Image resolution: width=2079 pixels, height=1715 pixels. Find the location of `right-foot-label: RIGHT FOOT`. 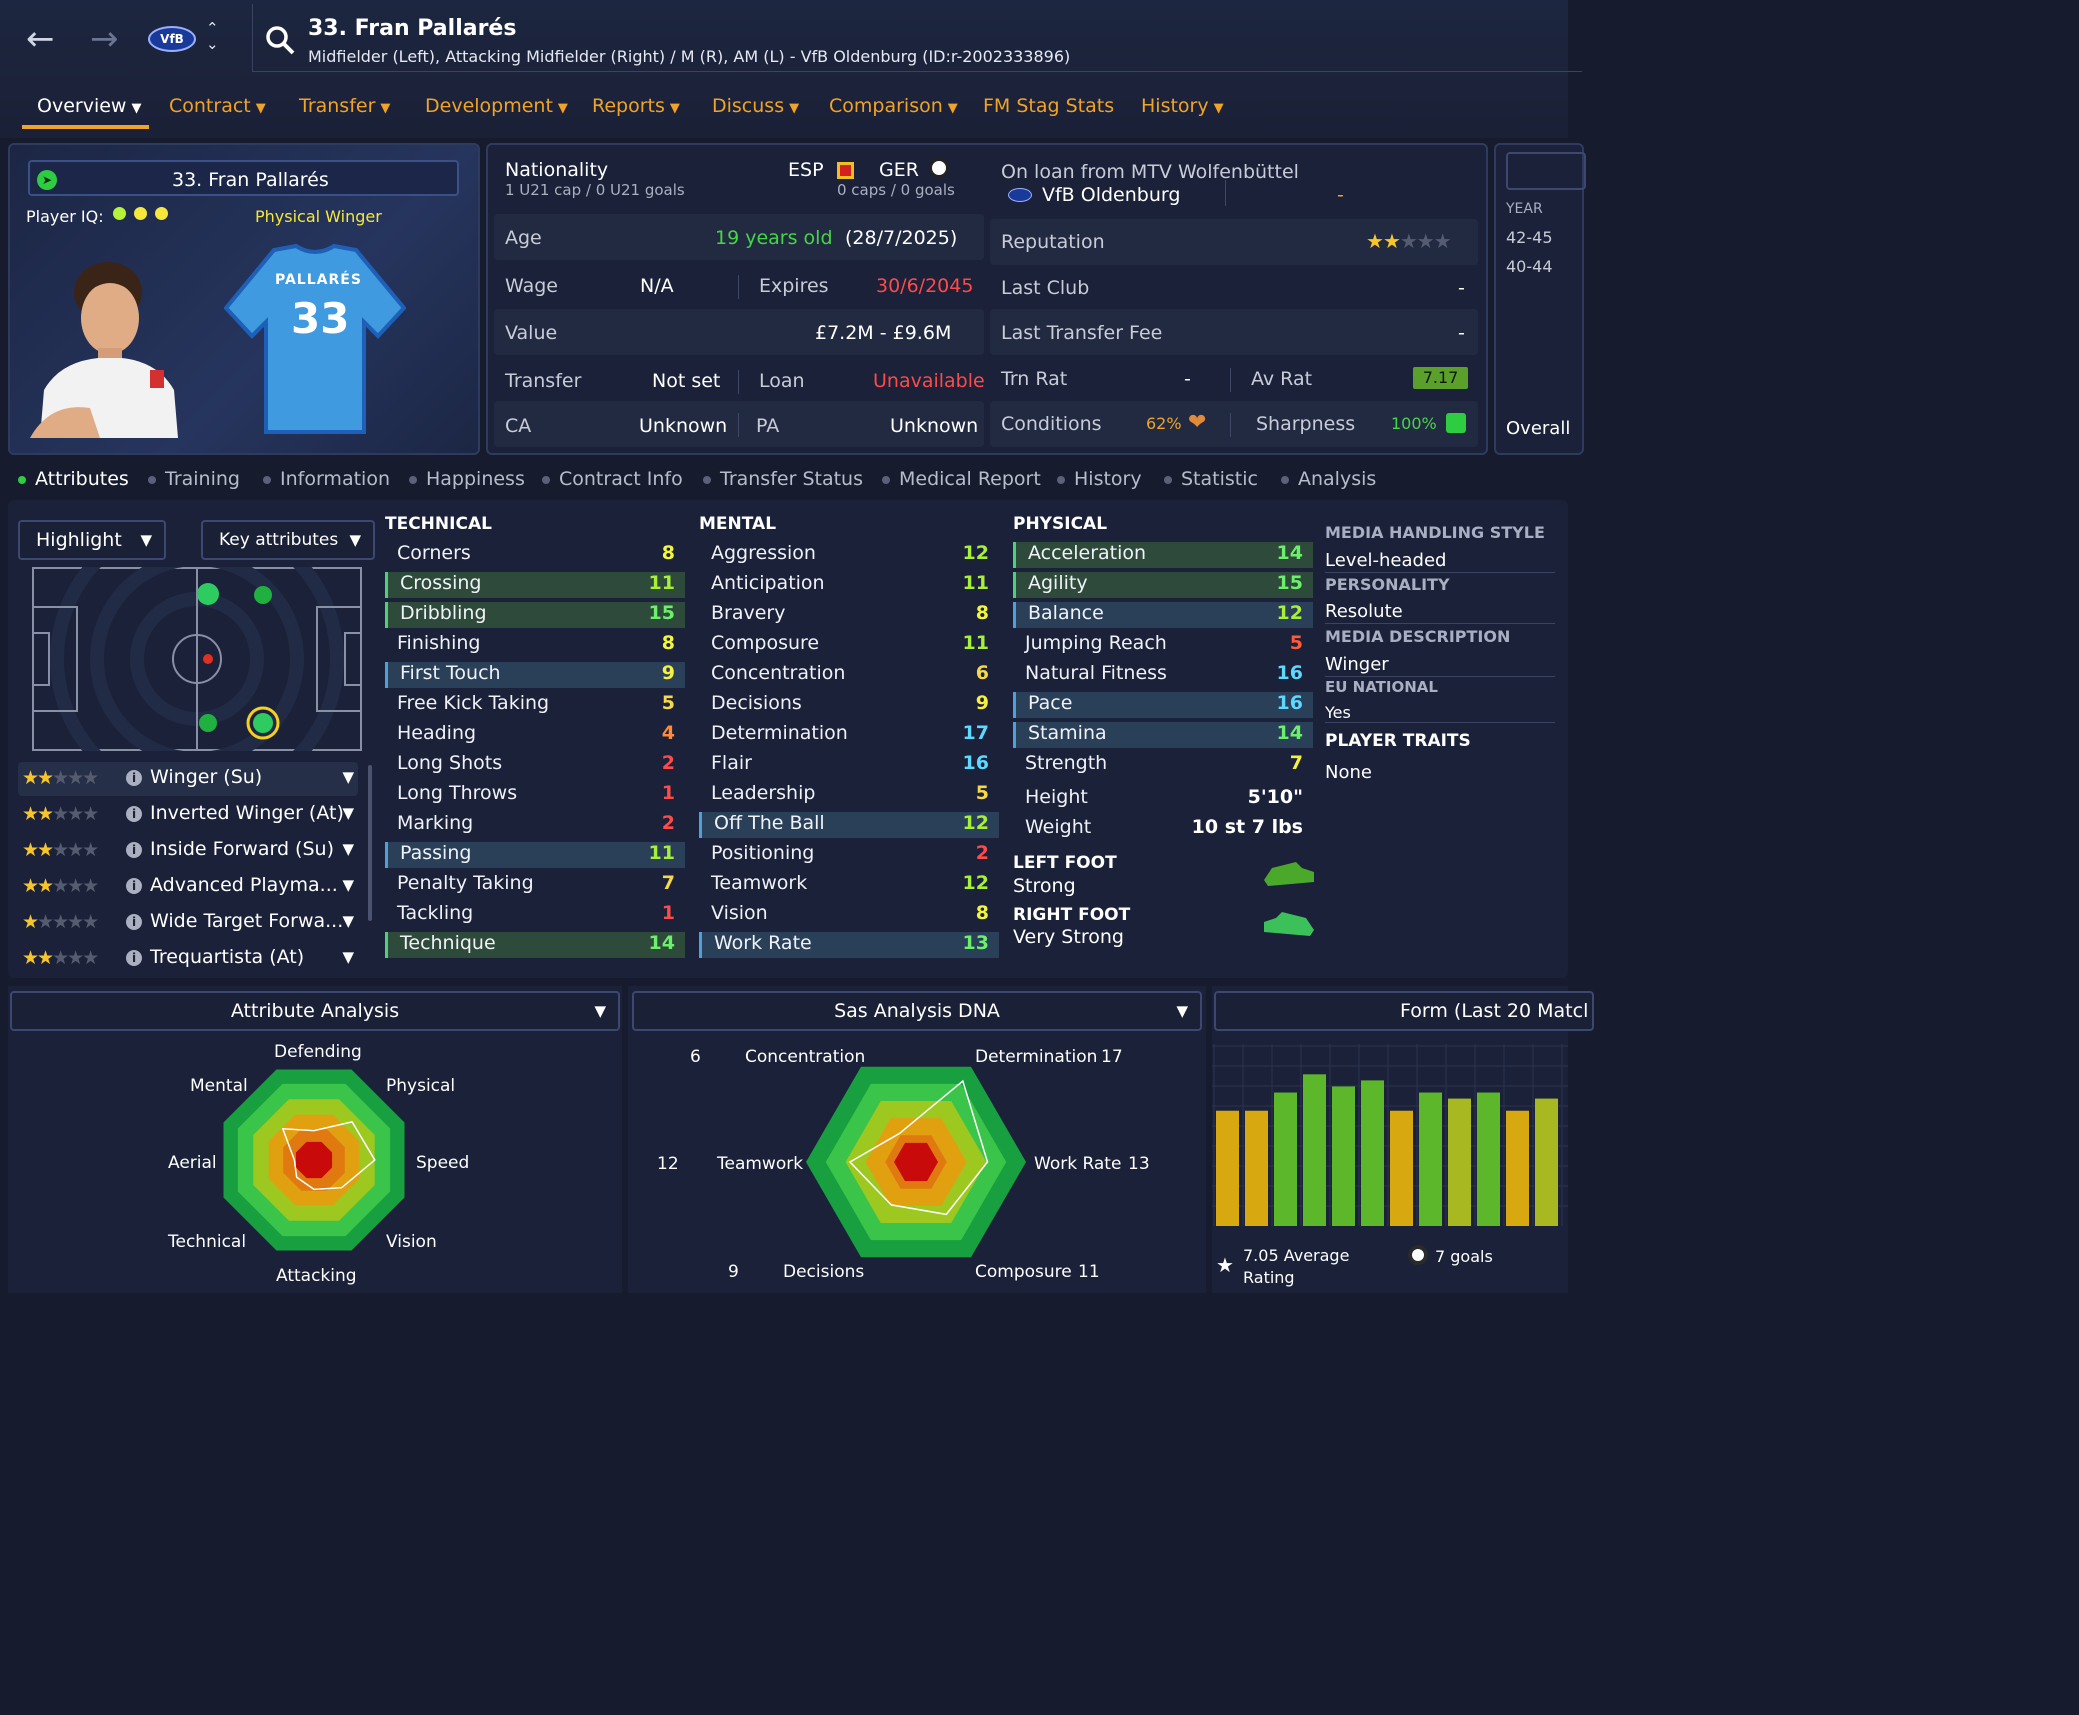

right-foot-label: RIGHT FOOT is located at coordinates (1072, 915).